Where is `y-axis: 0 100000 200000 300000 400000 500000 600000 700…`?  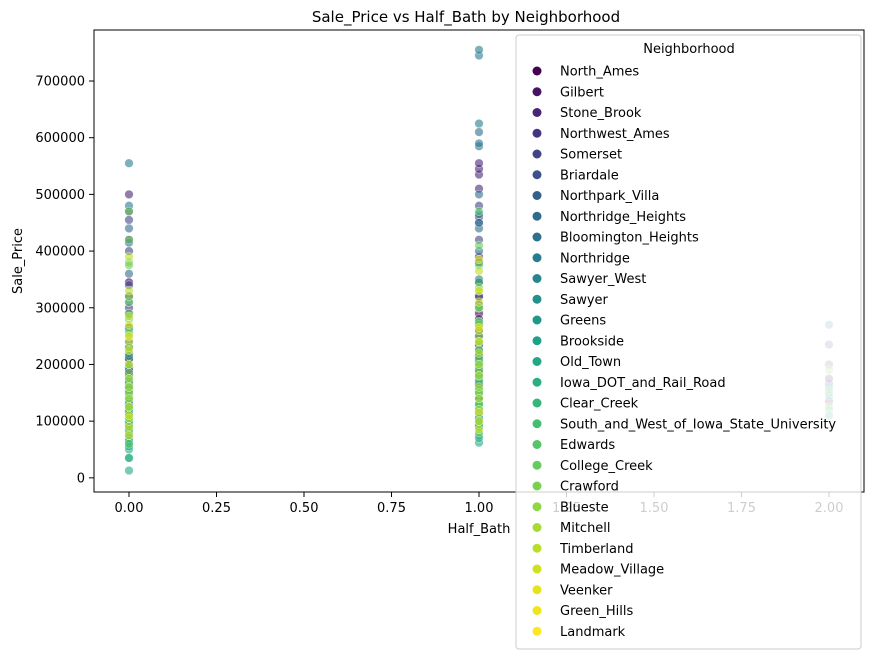 y-axis: 0 100000 200000 300000 400000 500000 600000 700… is located at coordinates (64, 280).